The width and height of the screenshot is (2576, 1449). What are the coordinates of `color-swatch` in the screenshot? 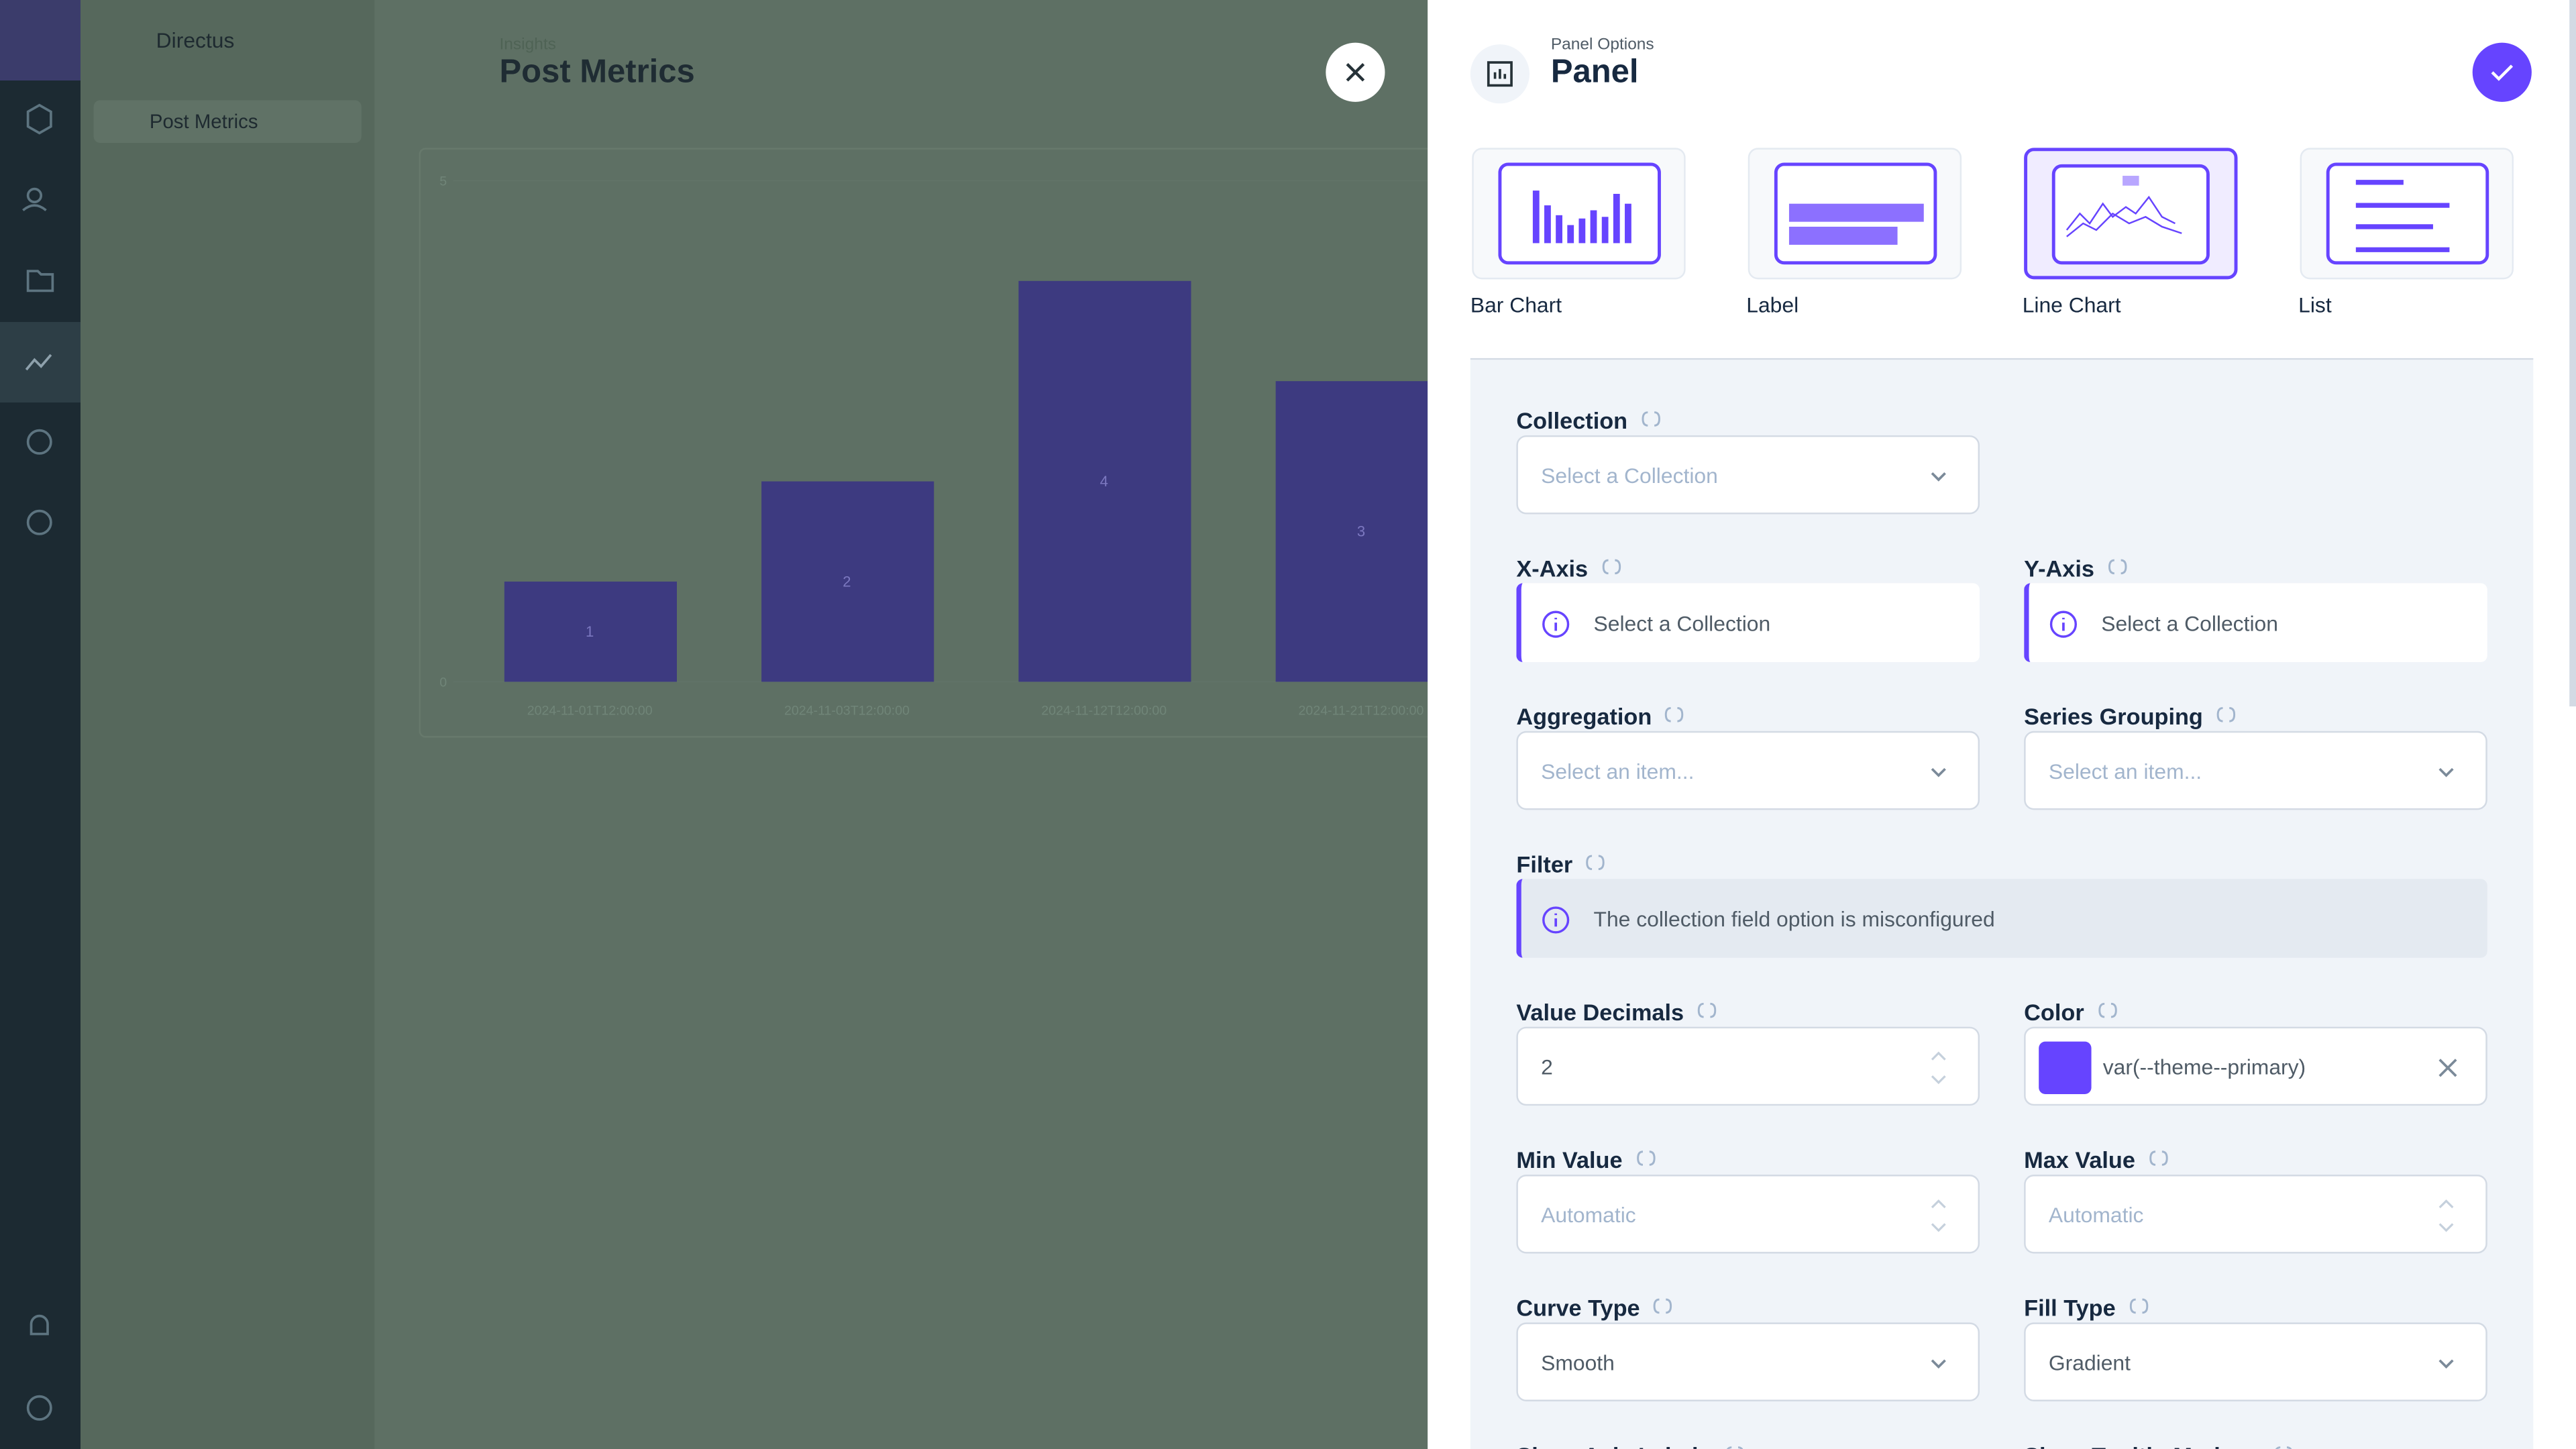 It's located at (2065, 1068).